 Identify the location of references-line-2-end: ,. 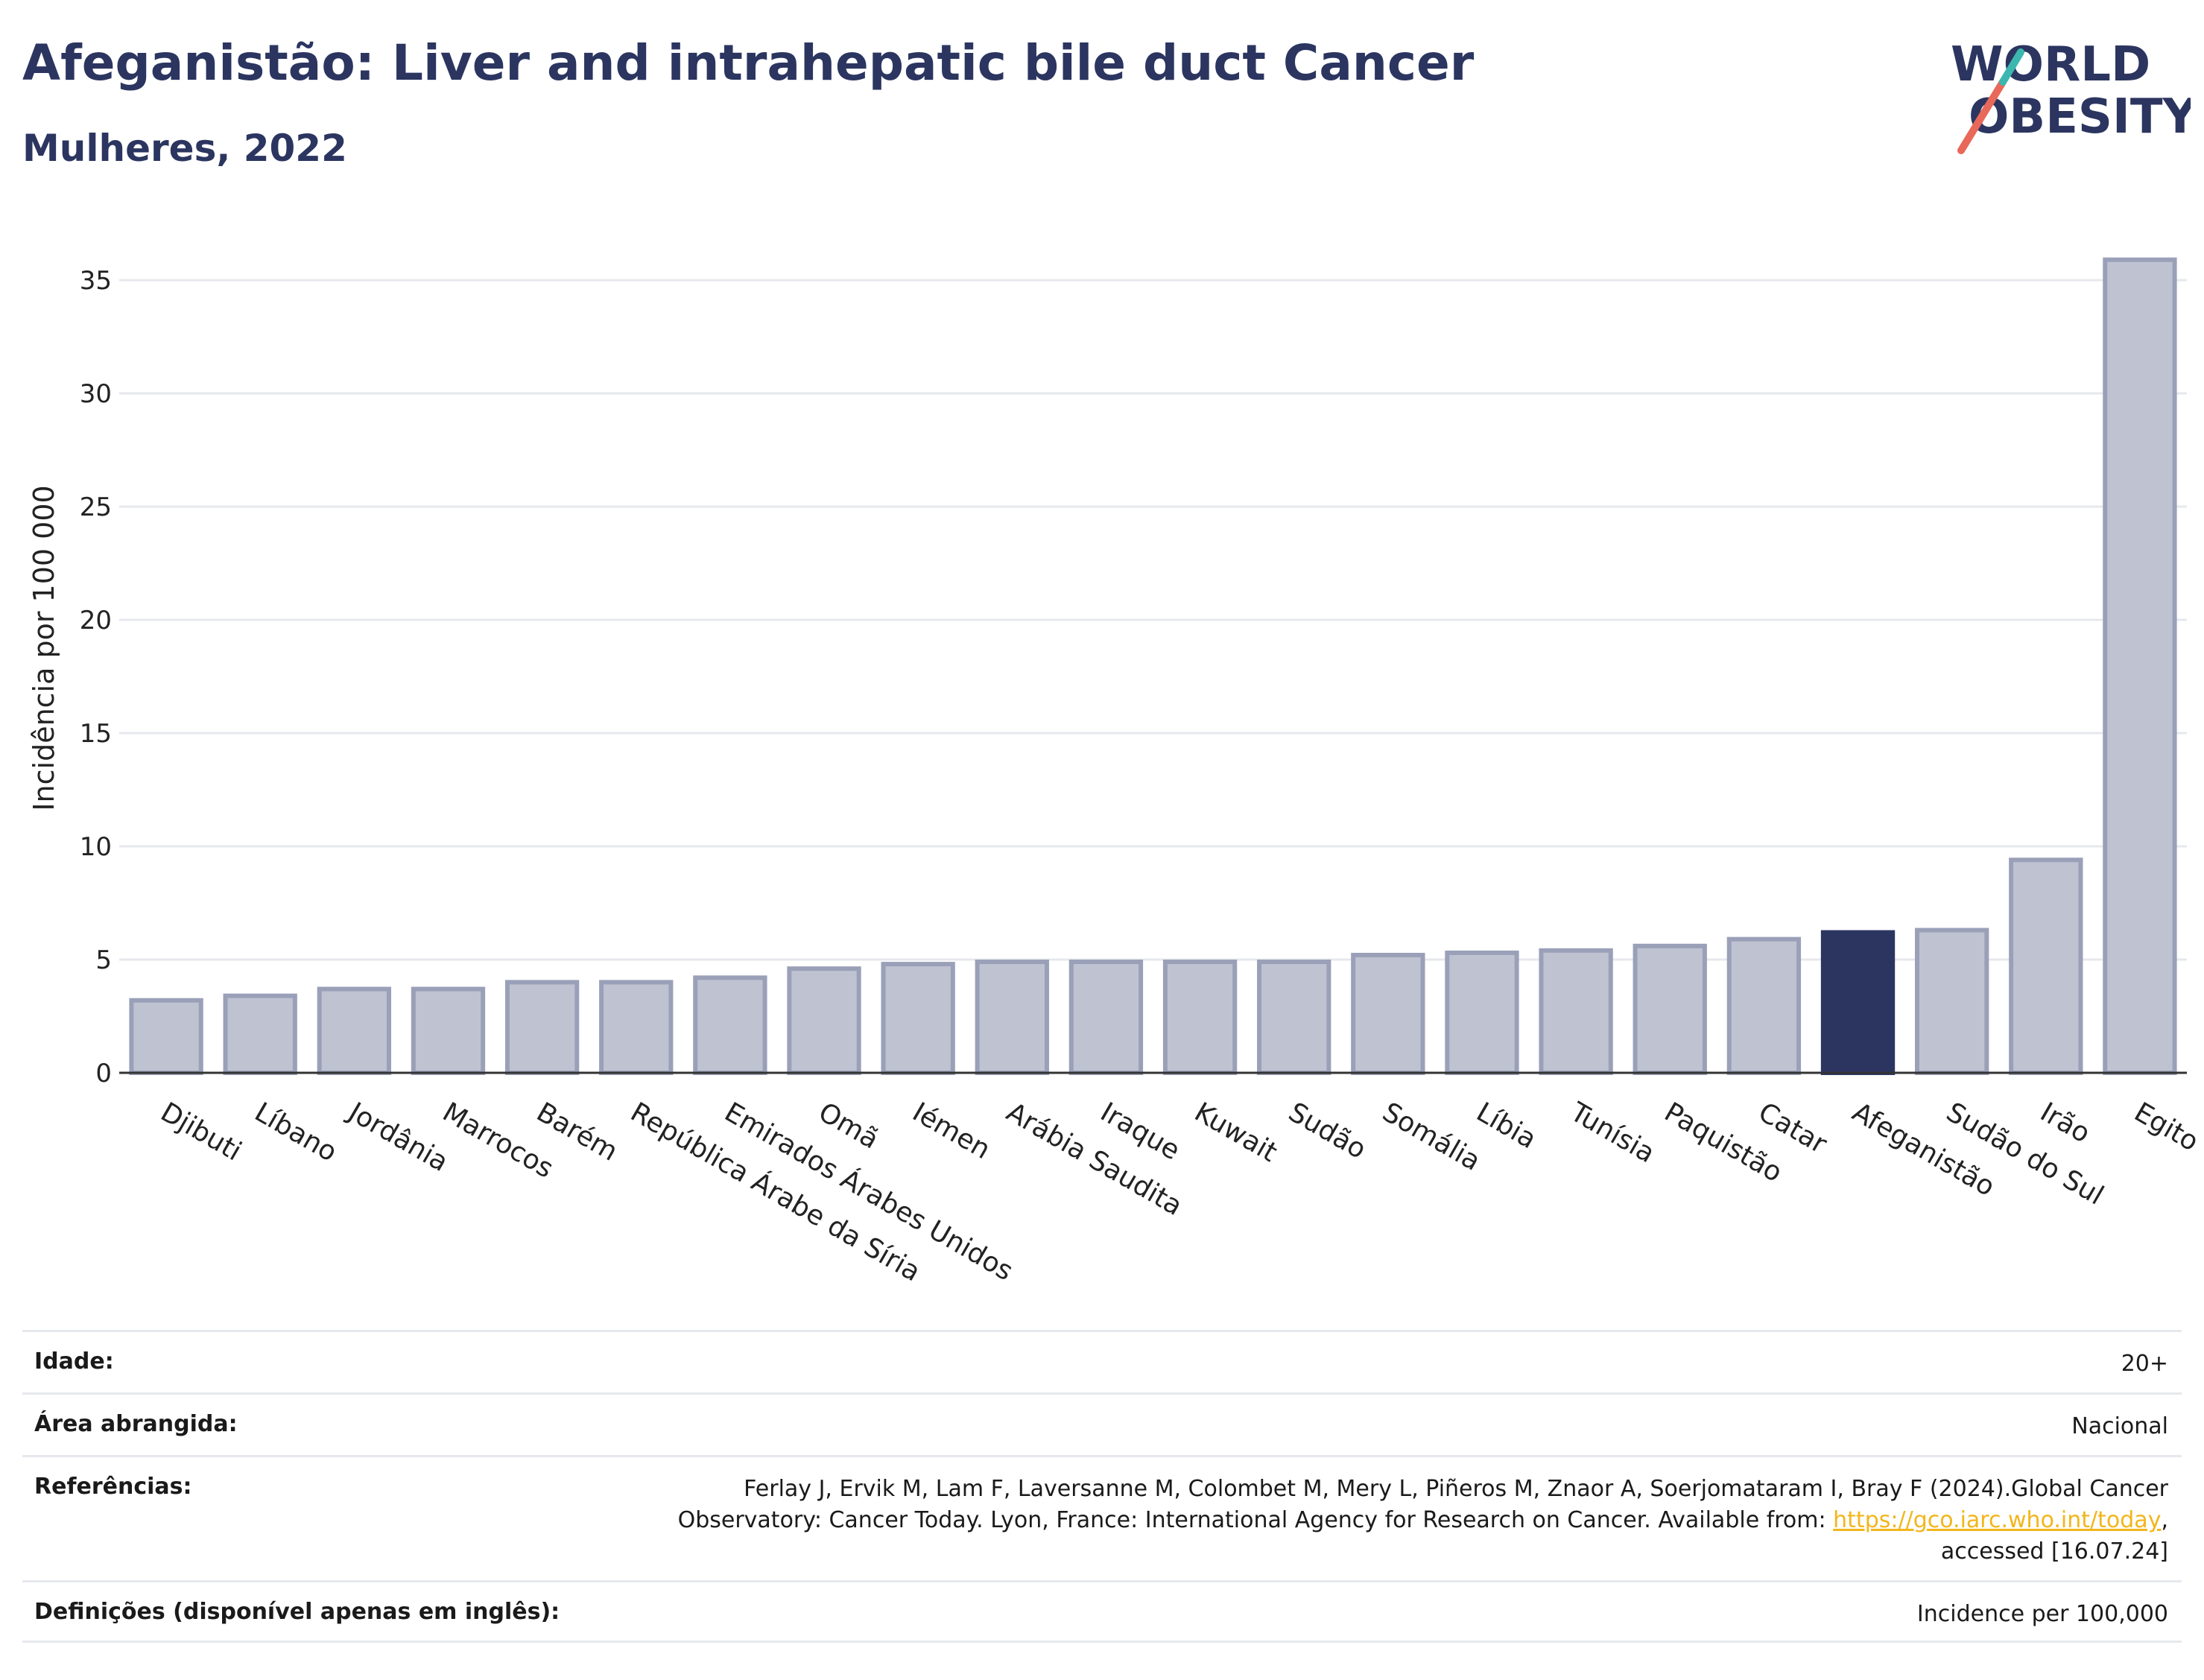
(2164, 1520).